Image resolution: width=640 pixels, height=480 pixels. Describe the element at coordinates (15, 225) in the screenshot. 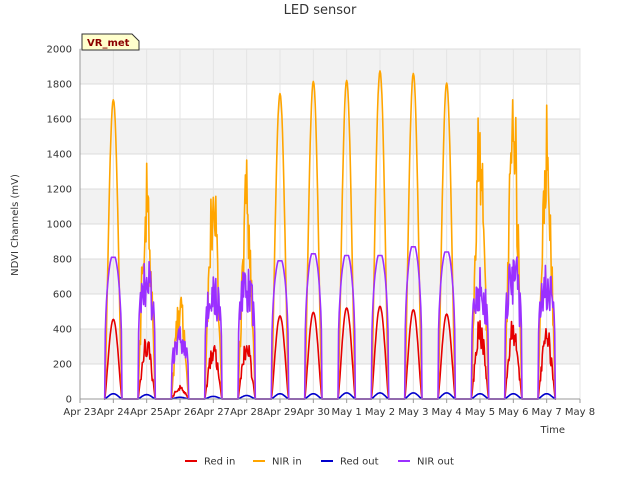

I see `y-axis-label: NDVI Channels (mV)` at that location.